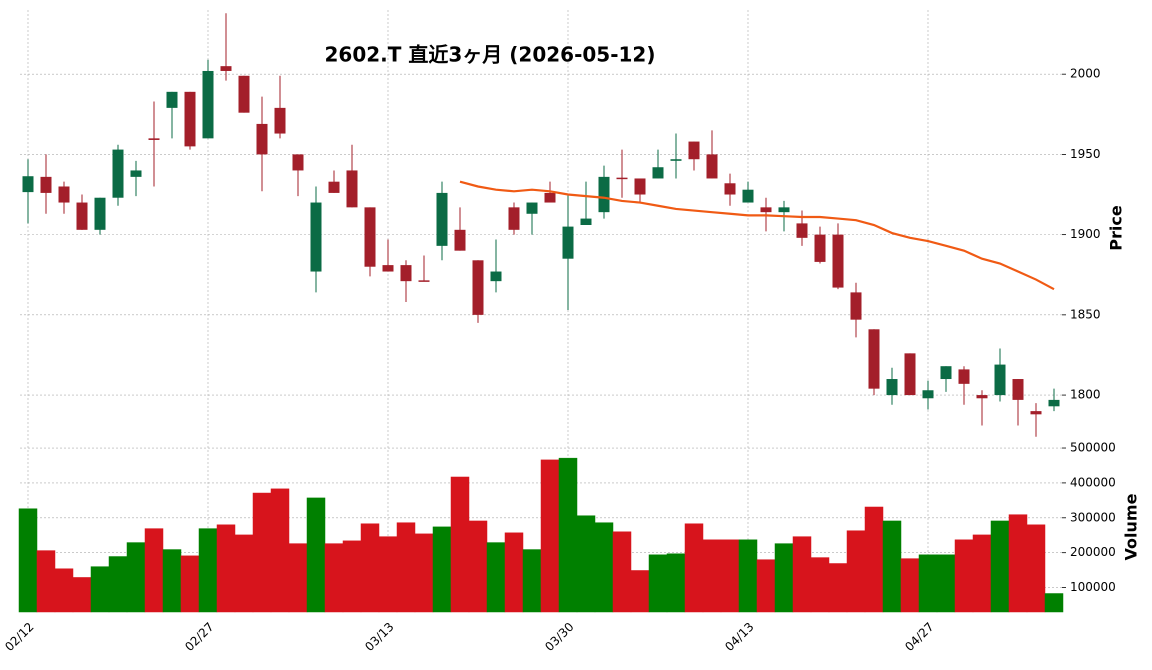  I want to click on x-tick-label: 03/13, so click(379, 637).